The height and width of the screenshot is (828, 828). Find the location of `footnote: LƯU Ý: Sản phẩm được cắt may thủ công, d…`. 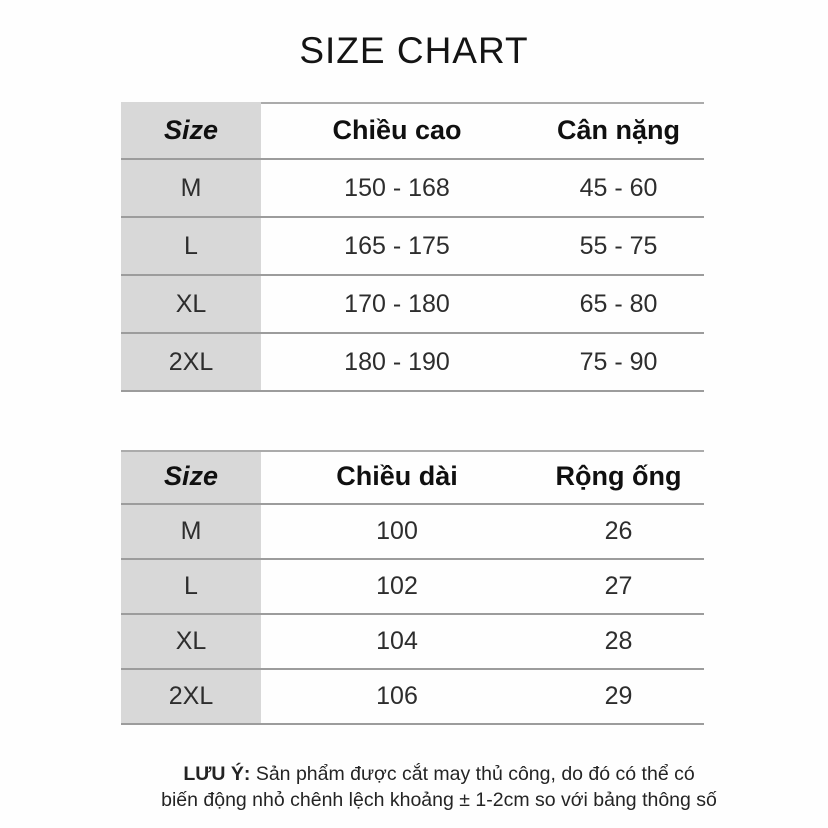

footnote: LƯU Ý: Sản phẩm được cắt may thủ công, d… is located at coordinates (426, 787).